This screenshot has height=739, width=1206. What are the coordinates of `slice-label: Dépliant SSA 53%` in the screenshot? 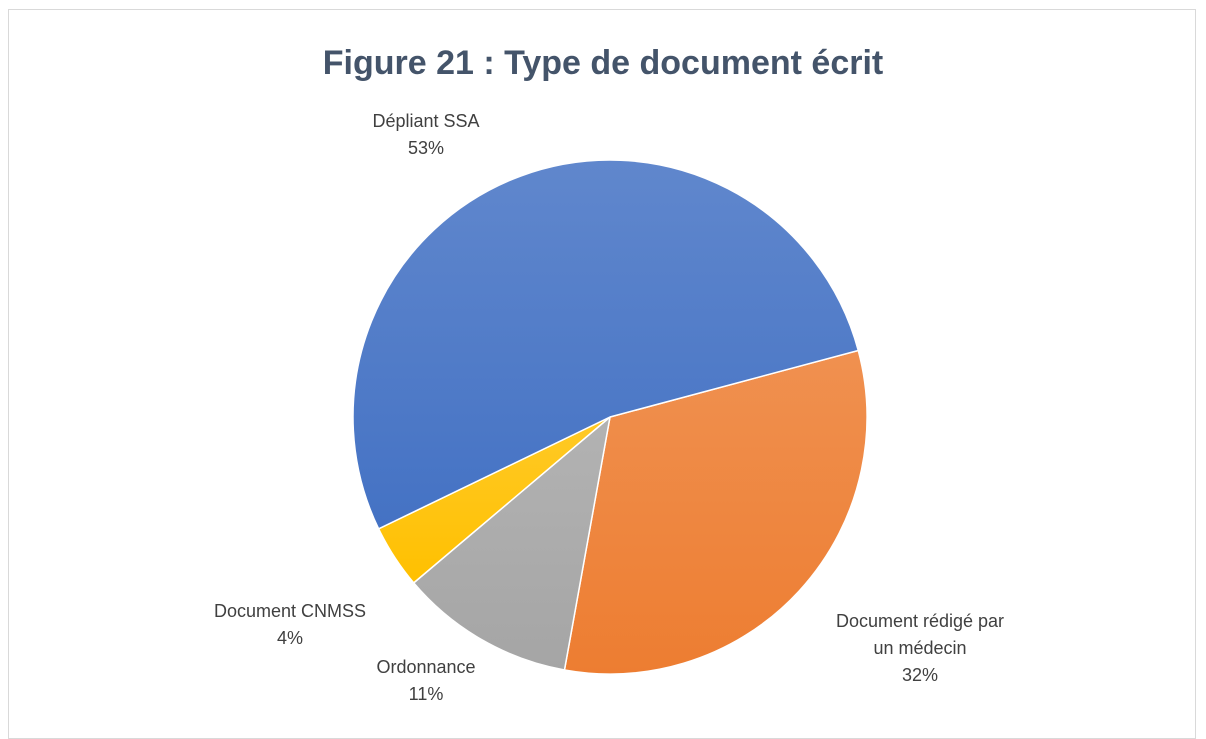 It's located at (426, 135).